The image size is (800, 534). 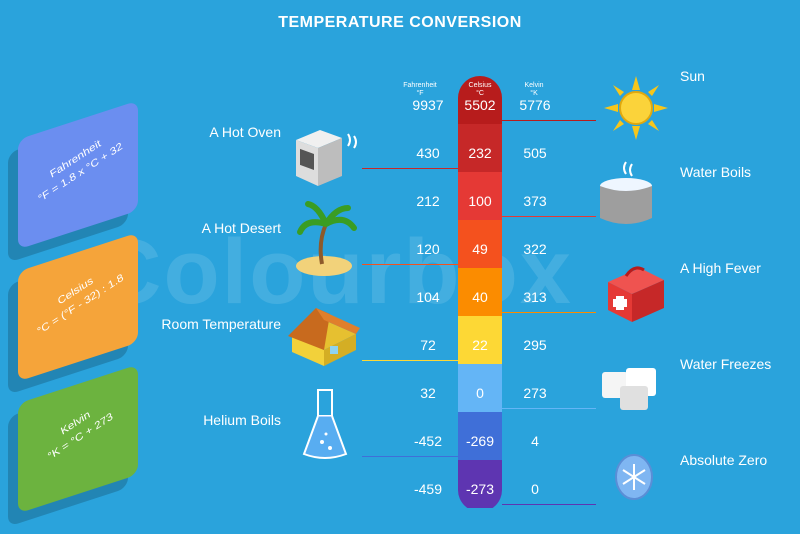 I want to click on kelvin-formula-card: Kelvin °K = °C + 273, so click(x=78, y=439).